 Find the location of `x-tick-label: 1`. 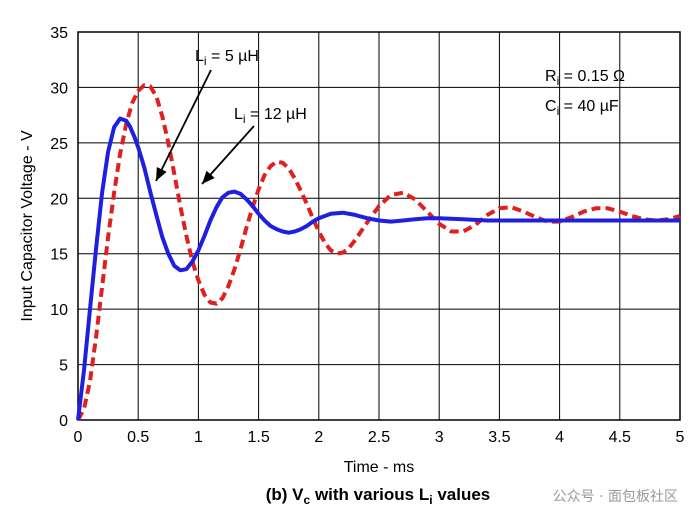

x-tick-label: 1 is located at coordinates (198, 437).